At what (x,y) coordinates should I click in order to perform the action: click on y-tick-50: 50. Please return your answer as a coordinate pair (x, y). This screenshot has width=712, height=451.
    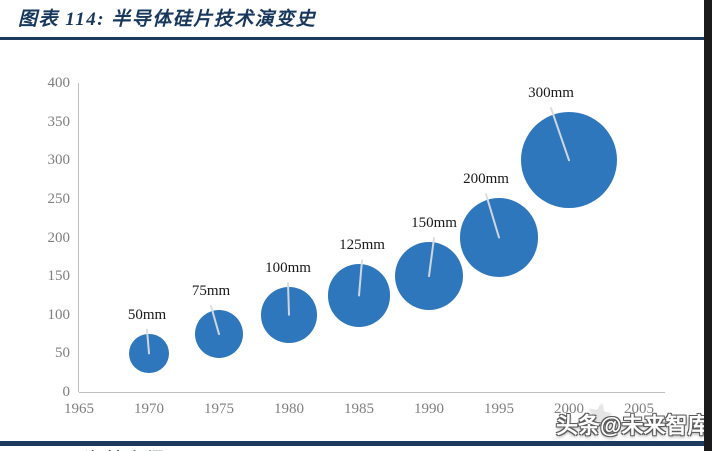
    Looking at the image, I should click on (62, 353).